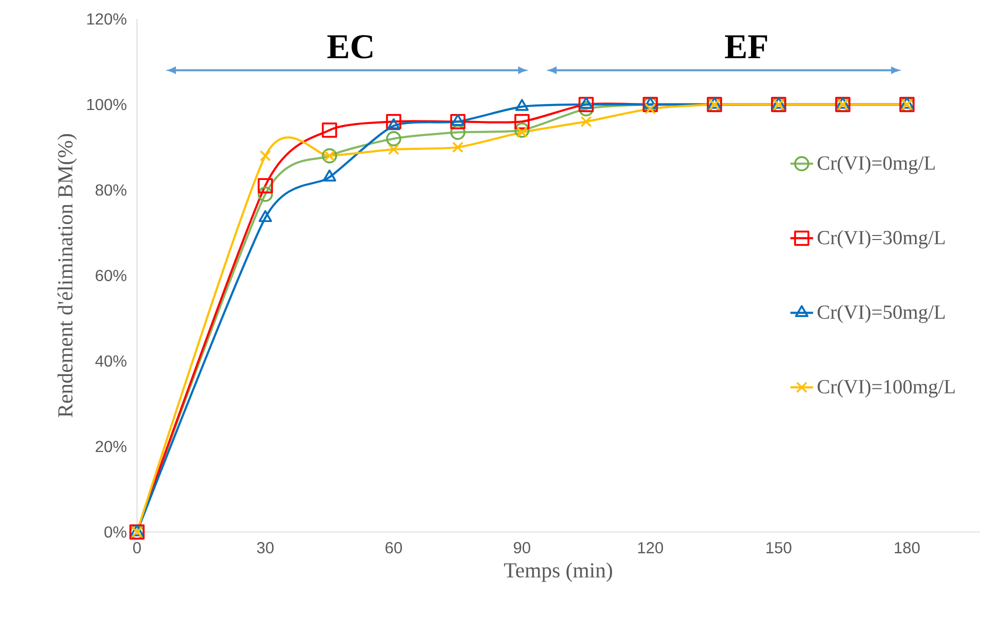 This screenshot has height=619, width=982. Describe the element at coordinates (106, 19) in the screenshot. I see `y-tick-label: 120%` at that location.